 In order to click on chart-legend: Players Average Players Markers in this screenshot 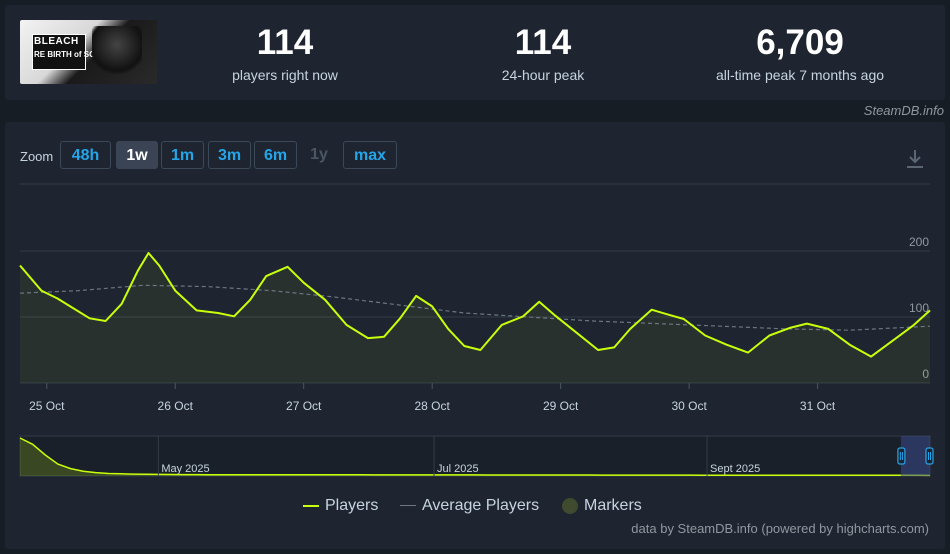, I will do `click(475, 506)`.